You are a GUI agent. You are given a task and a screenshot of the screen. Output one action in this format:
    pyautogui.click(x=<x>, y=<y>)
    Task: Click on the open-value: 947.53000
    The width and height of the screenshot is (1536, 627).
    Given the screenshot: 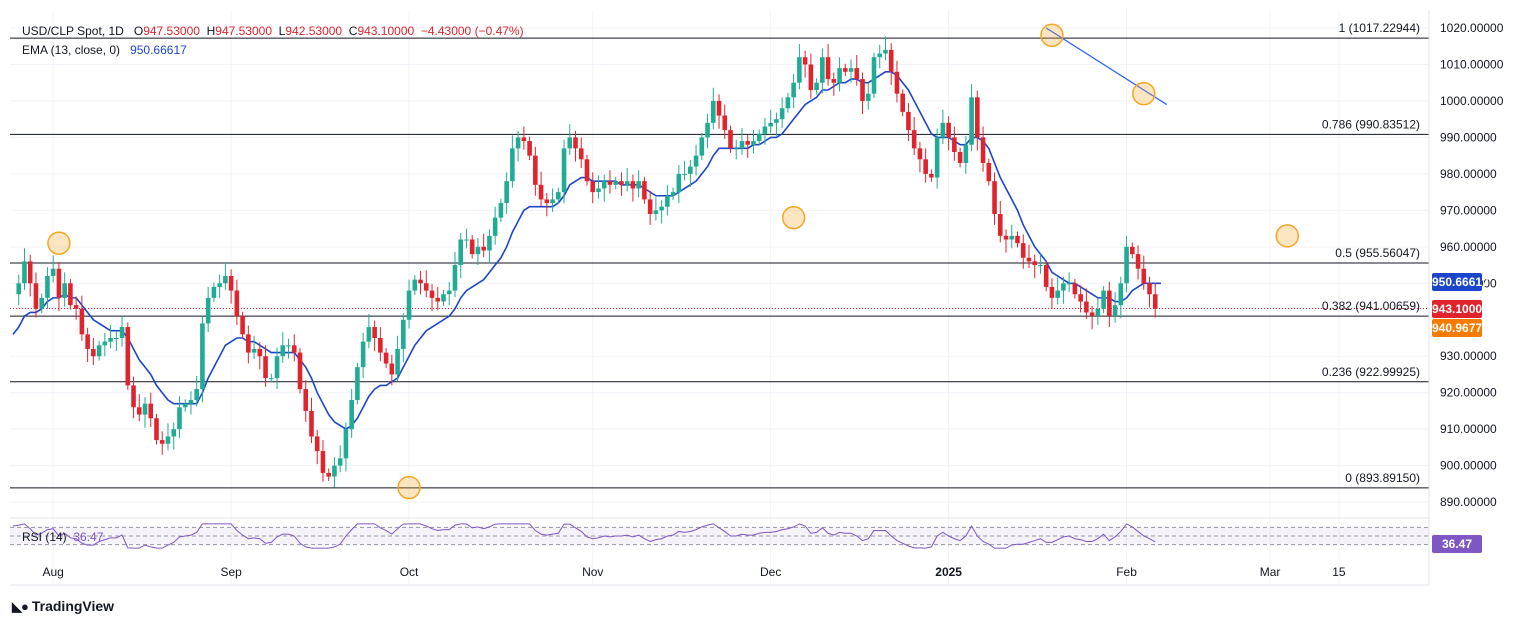 What is the action you would take?
    pyautogui.click(x=171, y=31)
    